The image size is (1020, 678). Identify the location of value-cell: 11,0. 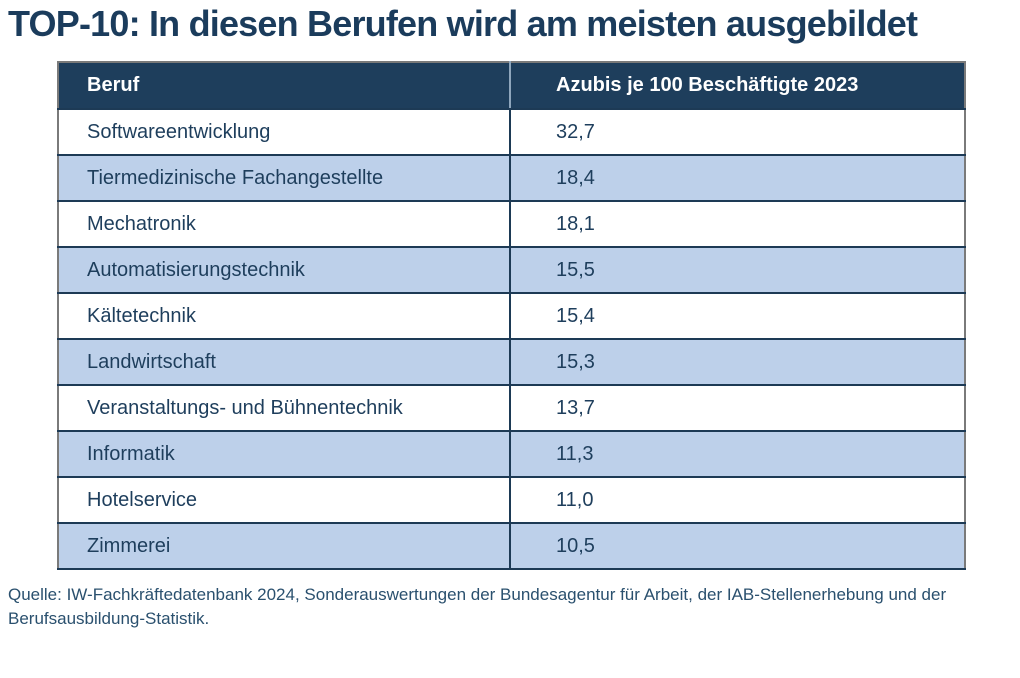
(737, 501).